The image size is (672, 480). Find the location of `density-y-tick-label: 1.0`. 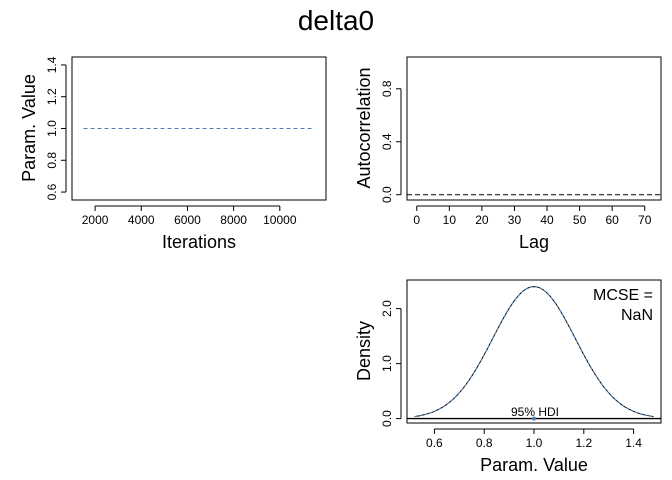

density-y-tick-label: 1.0 is located at coordinates (387, 363).